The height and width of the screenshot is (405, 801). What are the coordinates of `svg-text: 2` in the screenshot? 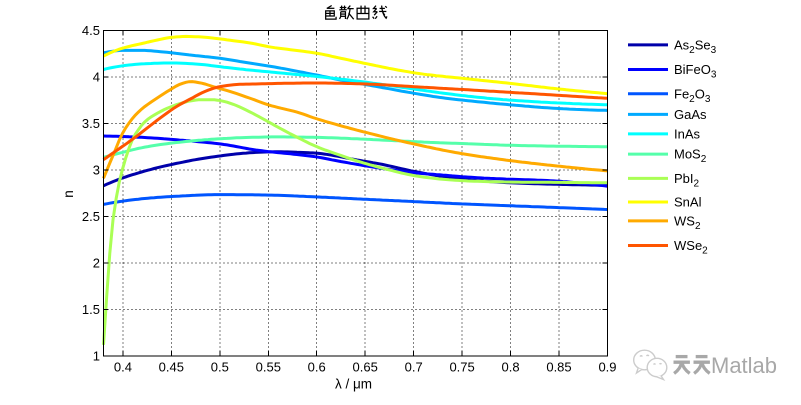 It's located at (96, 263).